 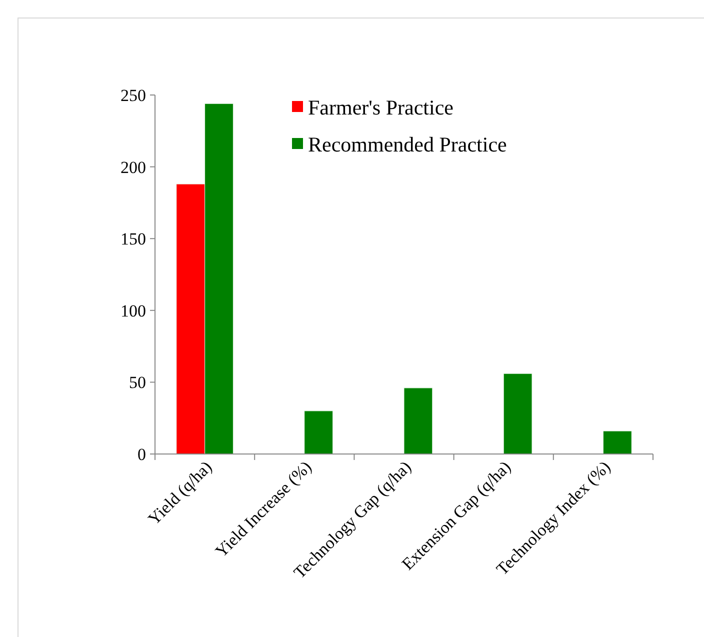 I want to click on y-tick-label: 200, so click(x=133, y=167).